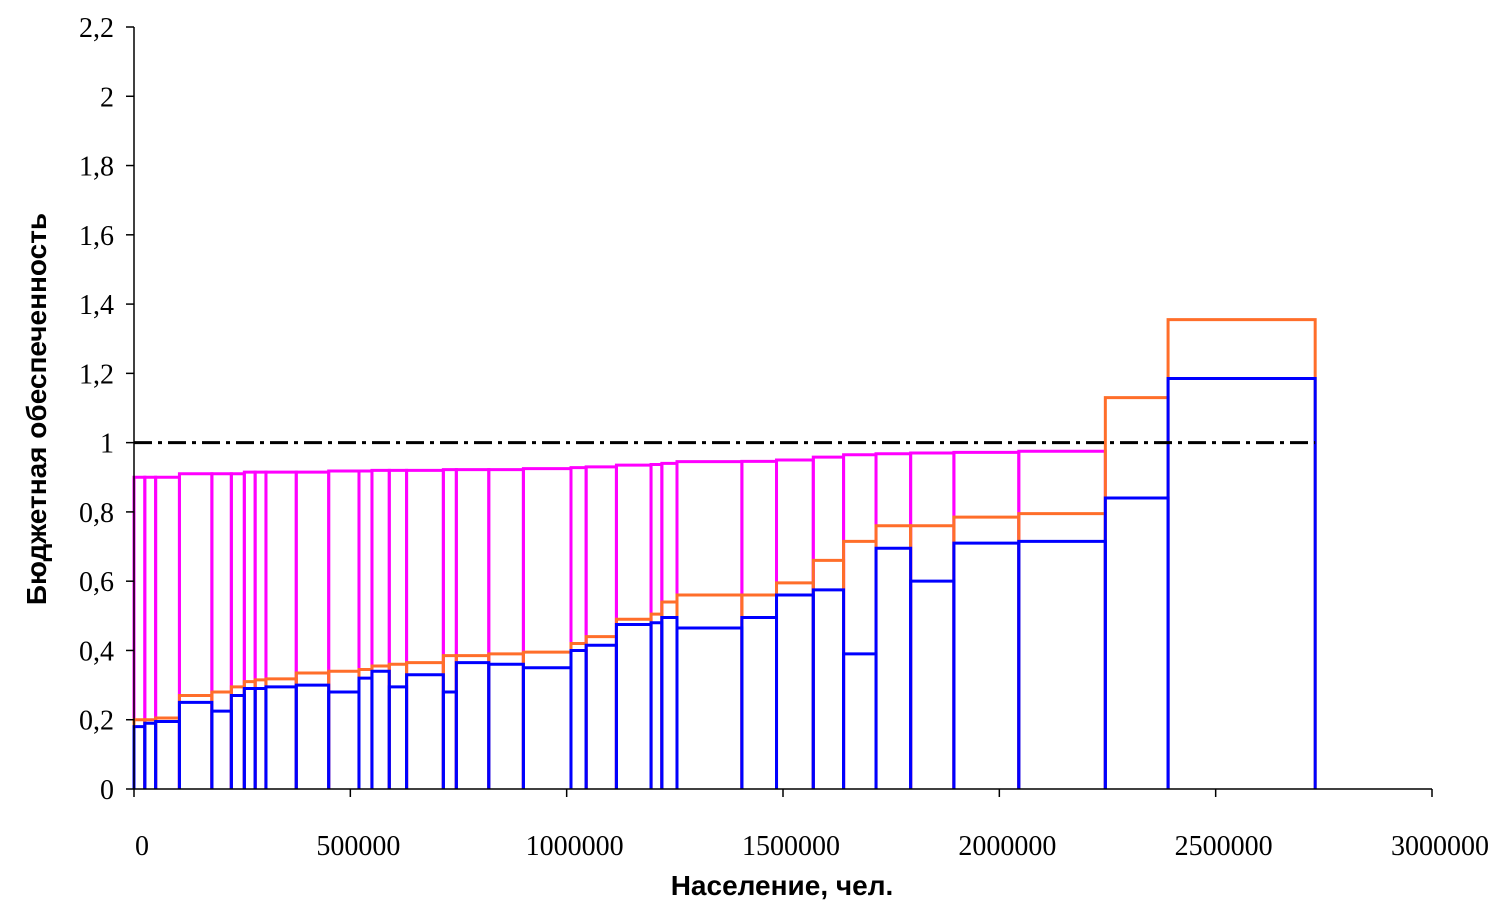 Image resolution: width=1501 pixels, height=913 pixels. I want to click on y-tick-label: 2, so click(107, 97).